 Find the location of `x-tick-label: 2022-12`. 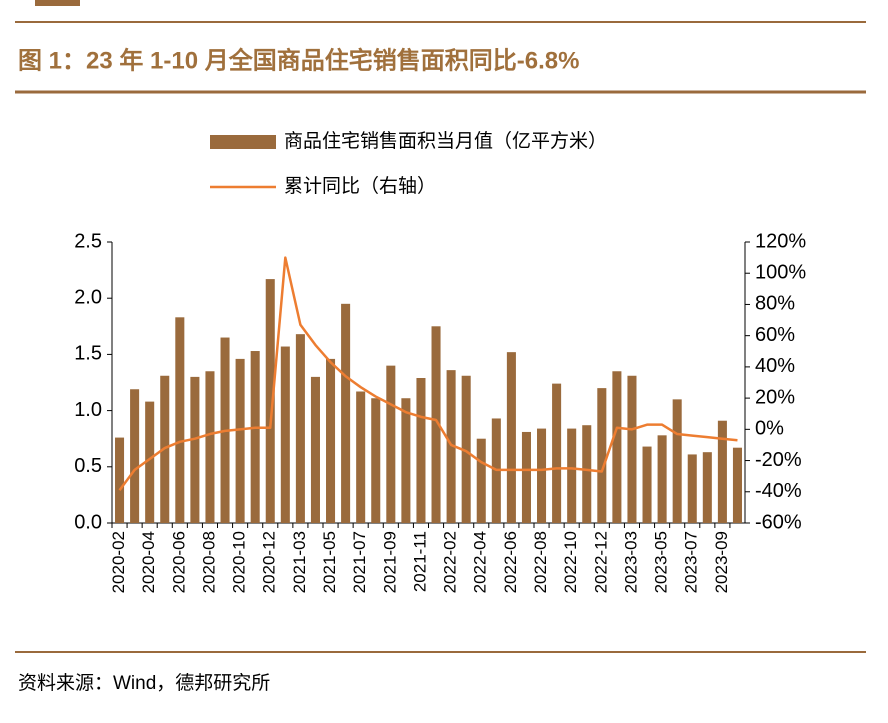

x-tick-label: 2022-12 is located at coordinates (600, 562).